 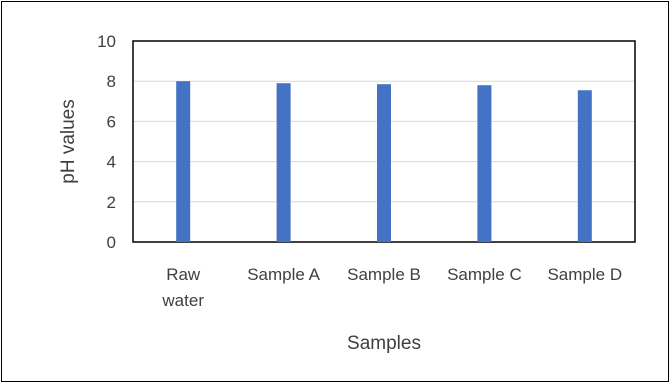 What do you see at coordinates (484, 274) in the screenshot?
I see `x-tick-label: Sample C` at bounding box center [484, 274].